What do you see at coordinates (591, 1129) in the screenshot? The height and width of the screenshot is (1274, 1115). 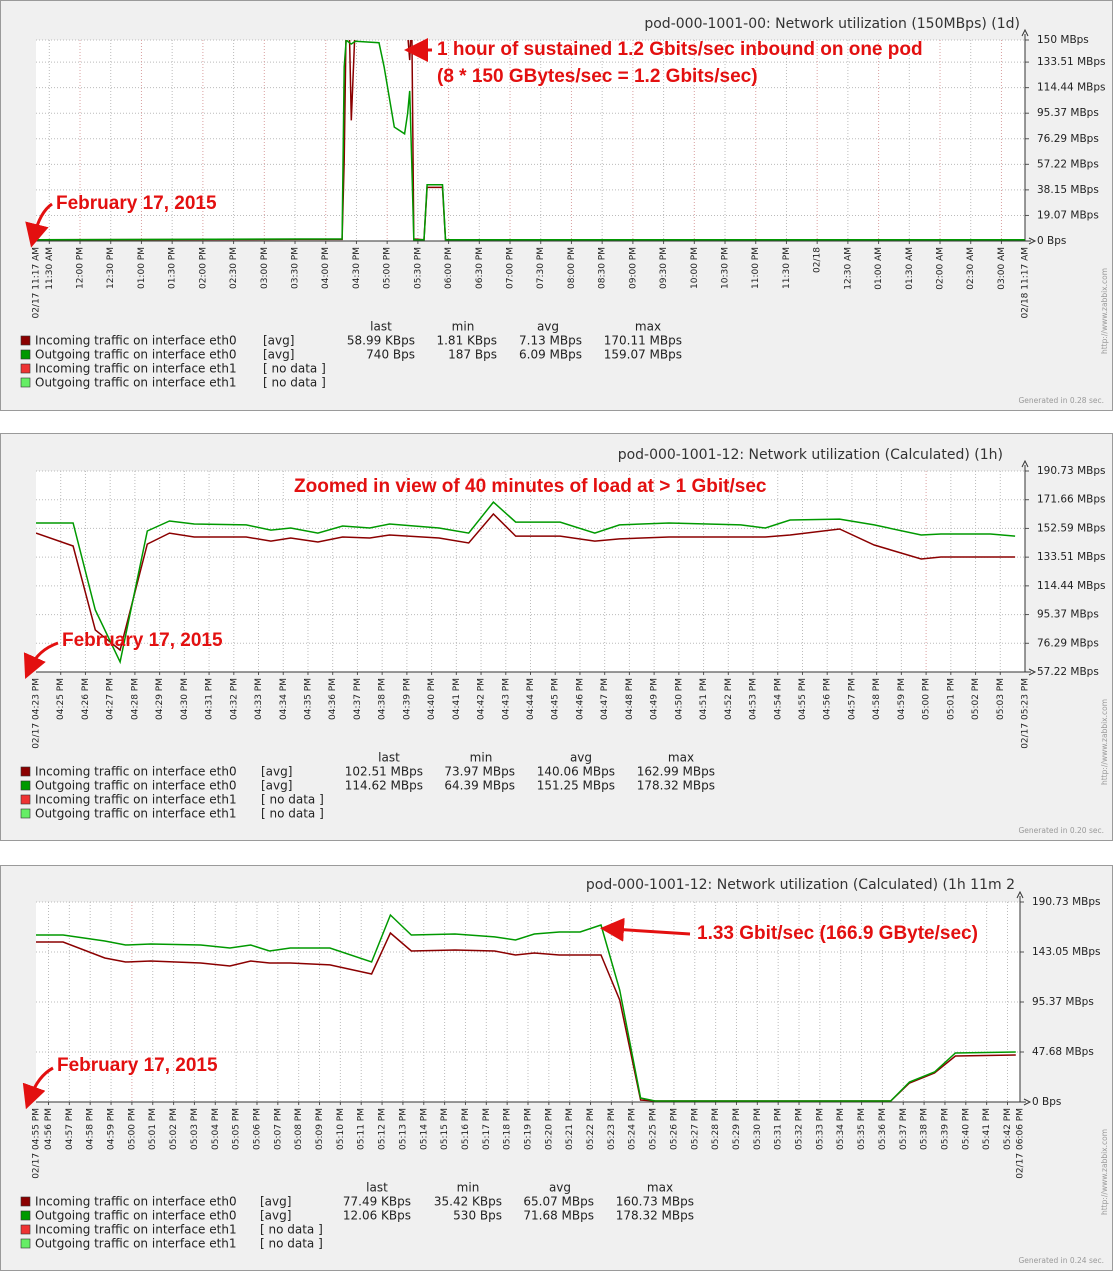 I see `x-tick-label: 05:22 PM` at bounding box center [591, 1129].